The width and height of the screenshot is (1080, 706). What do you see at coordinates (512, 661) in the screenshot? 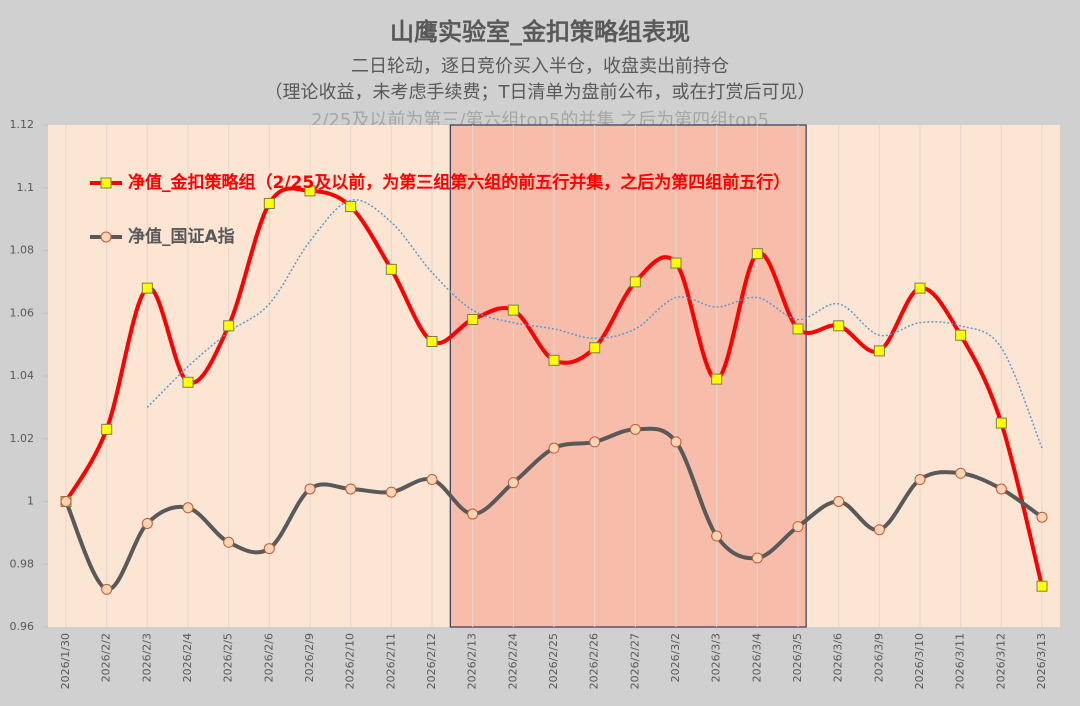
I see `x-tick-label: 2026/2/24` at bounding box center [512, 661].